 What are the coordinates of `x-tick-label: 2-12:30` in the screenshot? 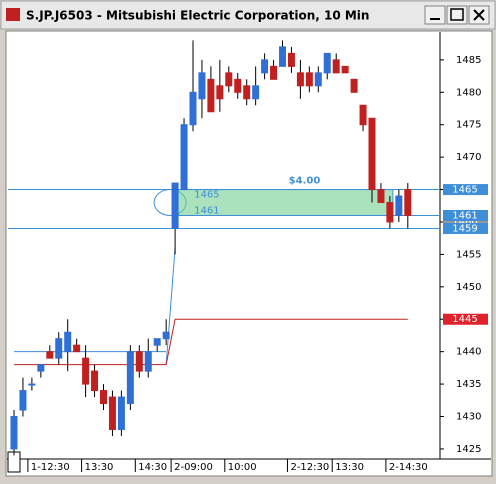 It's located at (309, 467).